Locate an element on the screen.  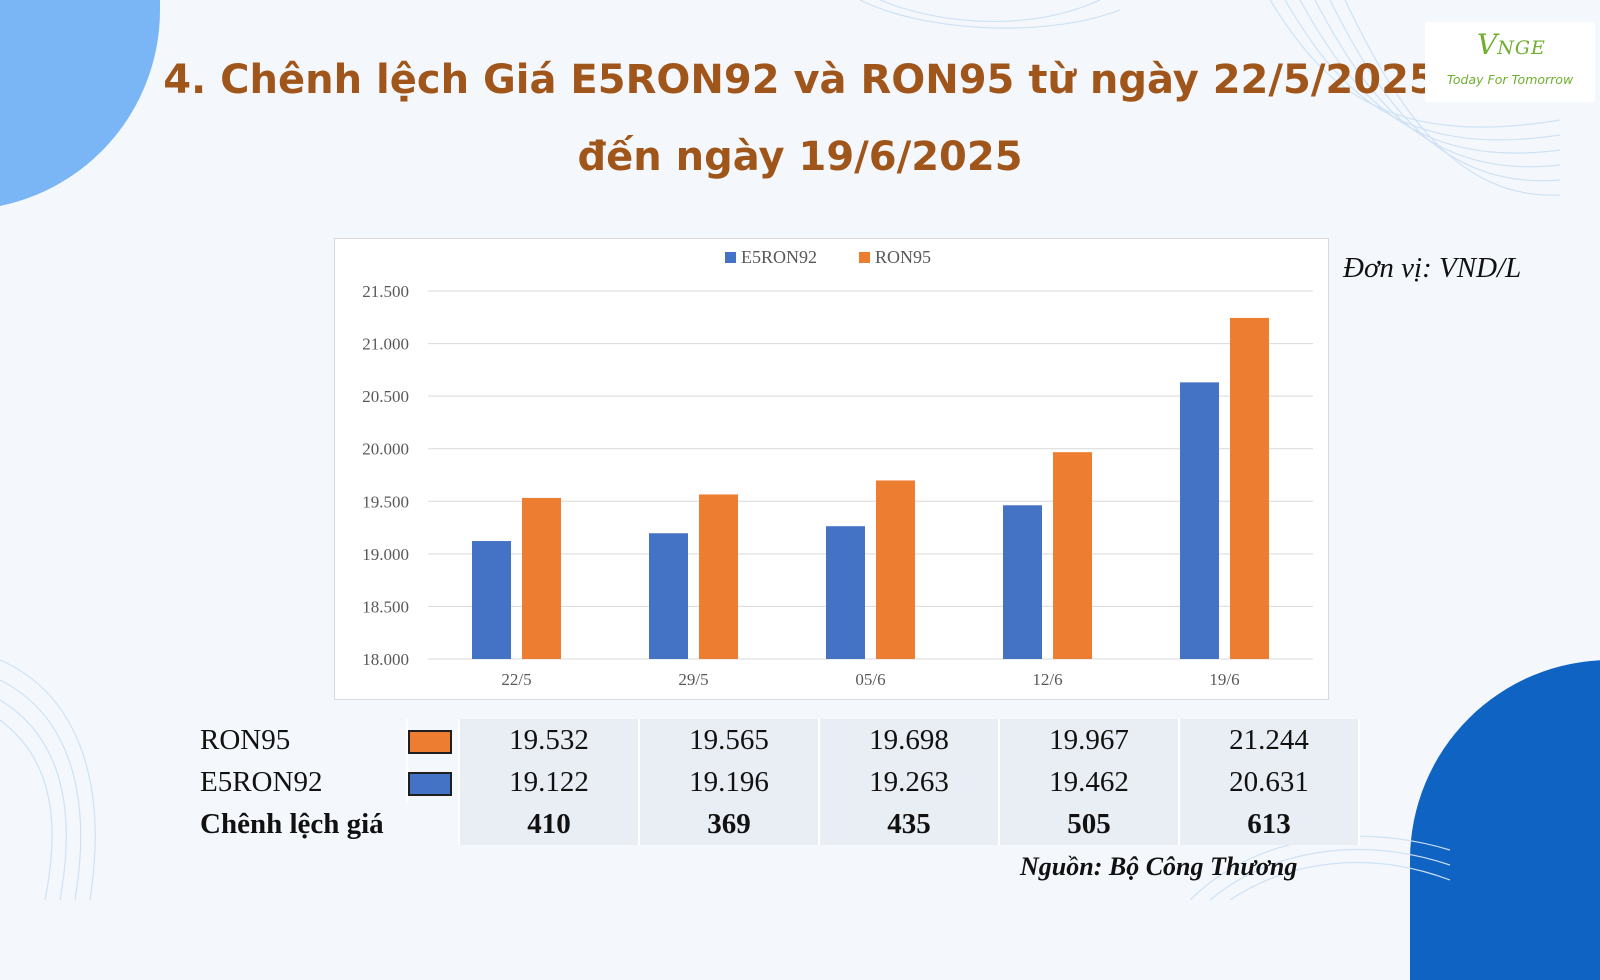
y-tick-label: 20.500 is located at coordinates (385, 396).